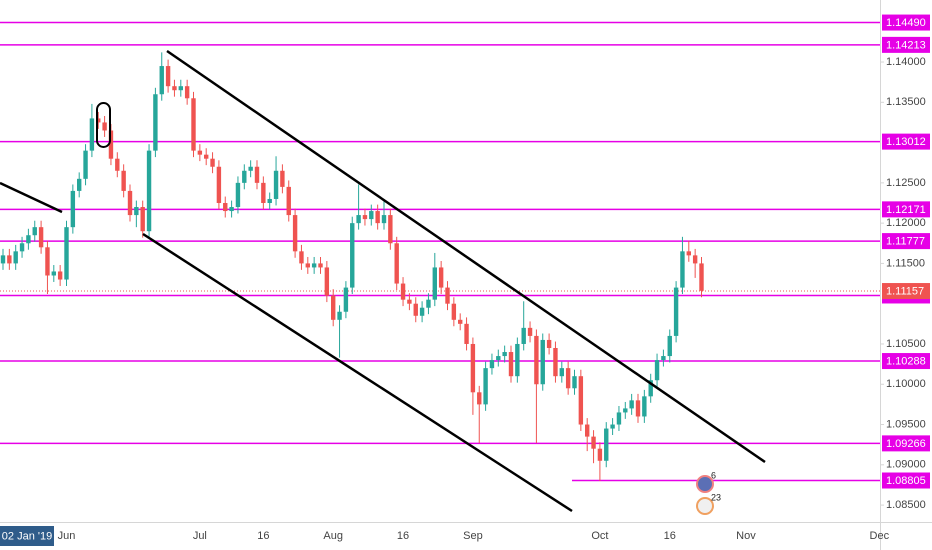  Describe the element at coordinates (333, 536) in the screenshot. I see `x-tick-label: Aug` at that location.